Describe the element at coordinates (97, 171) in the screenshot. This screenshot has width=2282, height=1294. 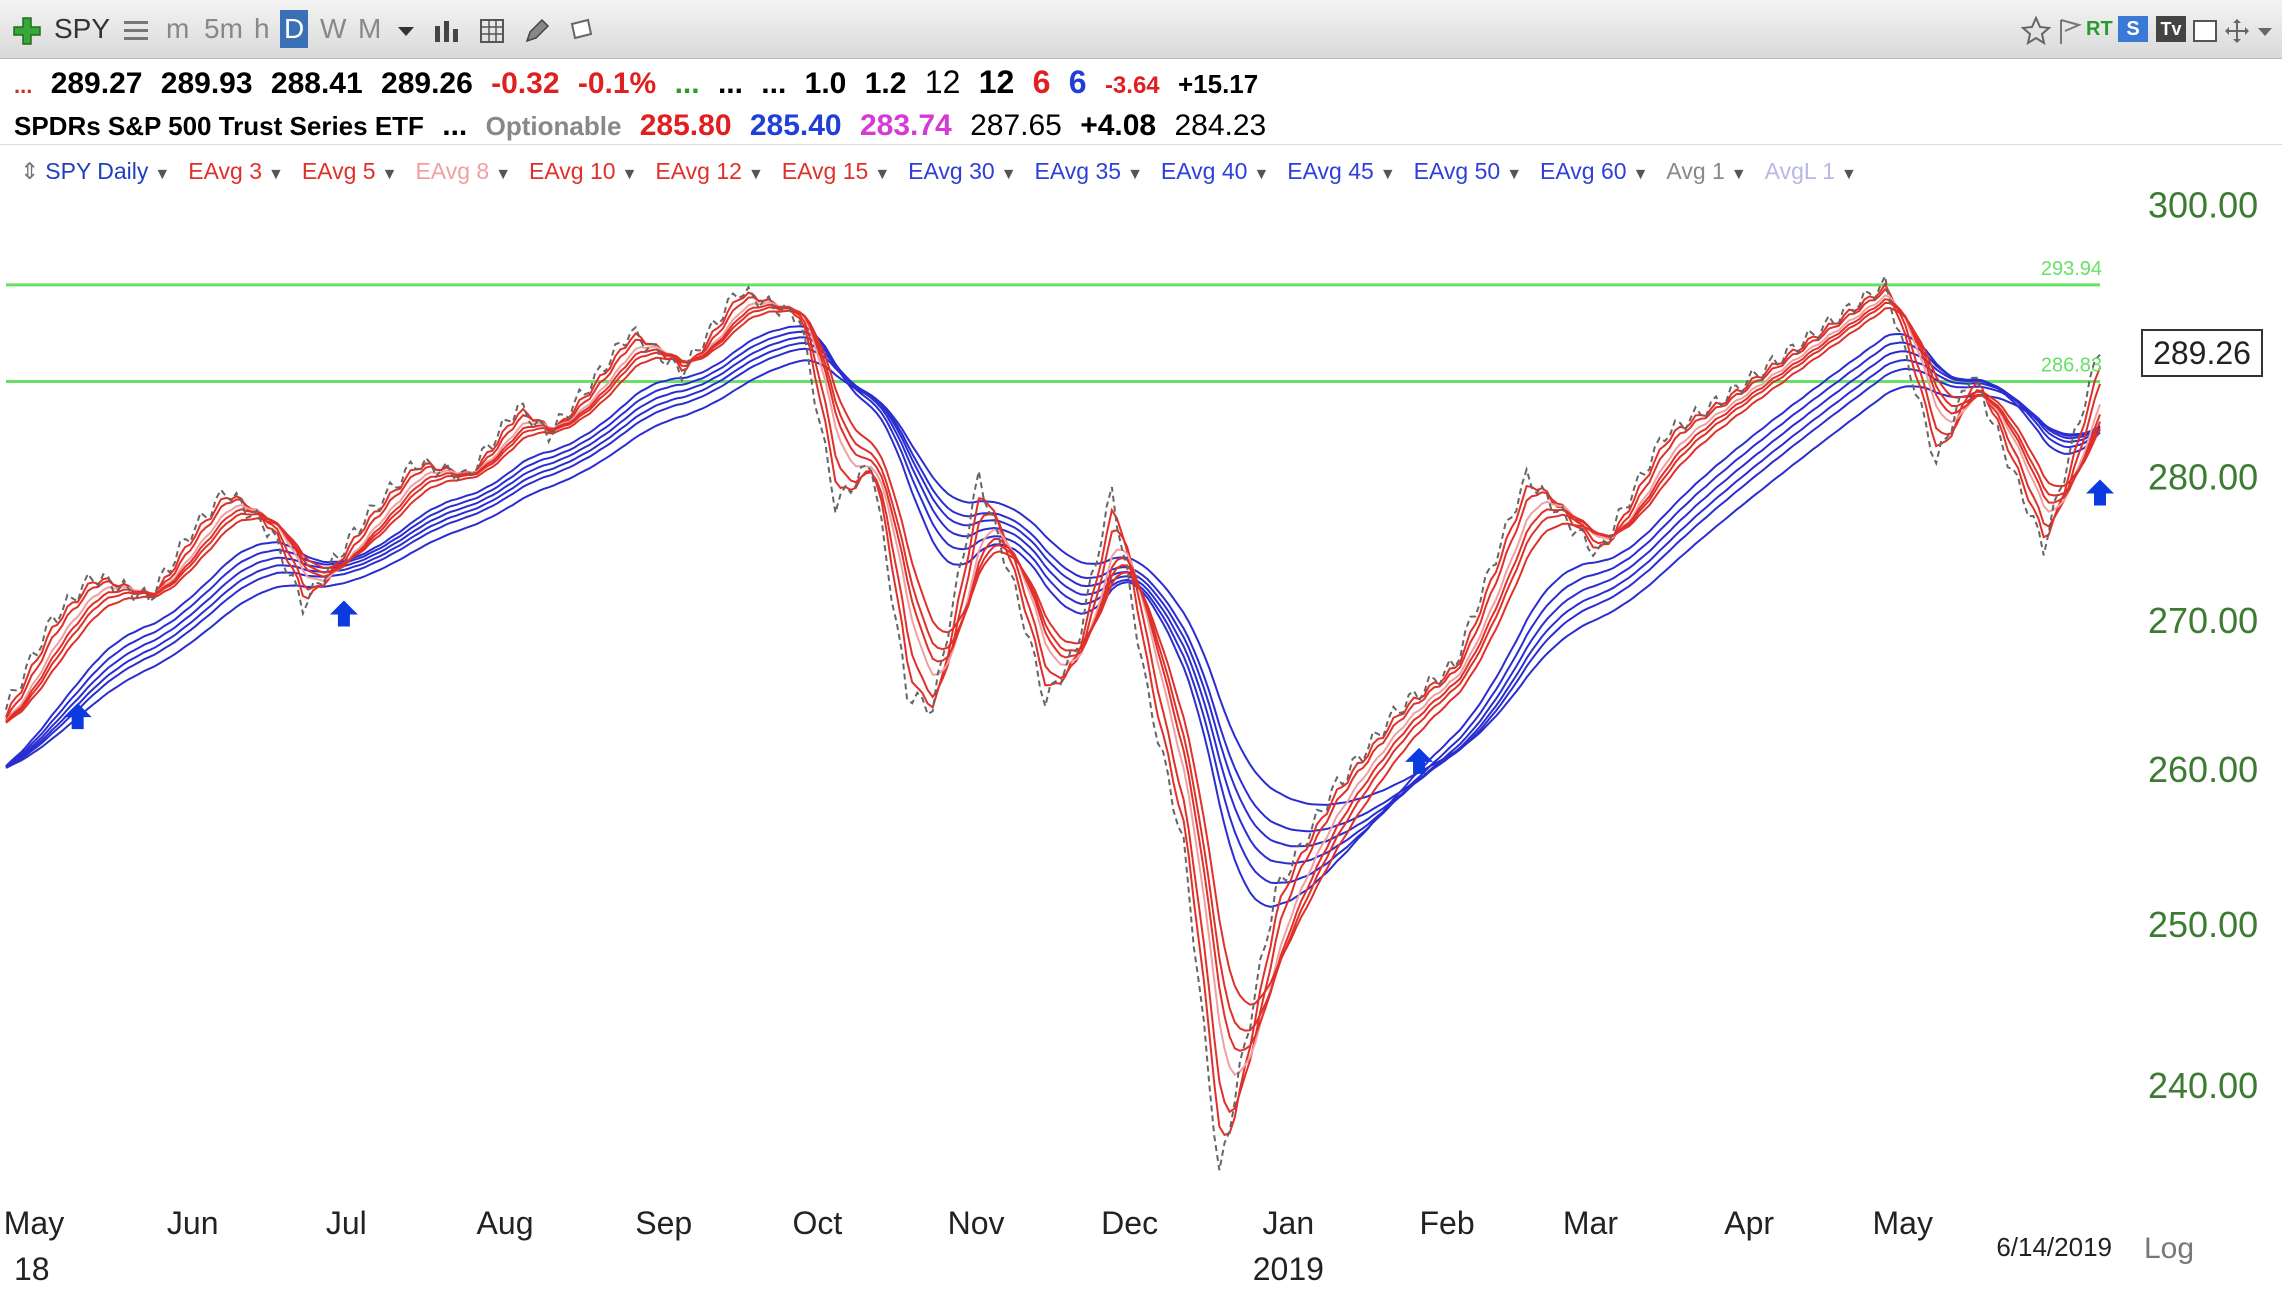
I see `indicator-label: SPY Daily` at that location.